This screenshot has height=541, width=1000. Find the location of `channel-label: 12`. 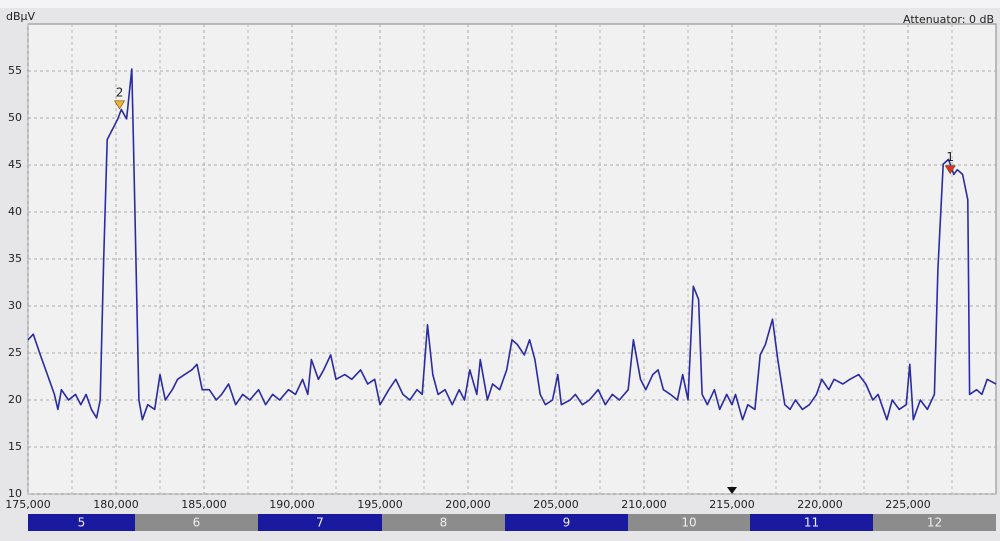

channel-label: 12 is located at coordinates (934, 523).